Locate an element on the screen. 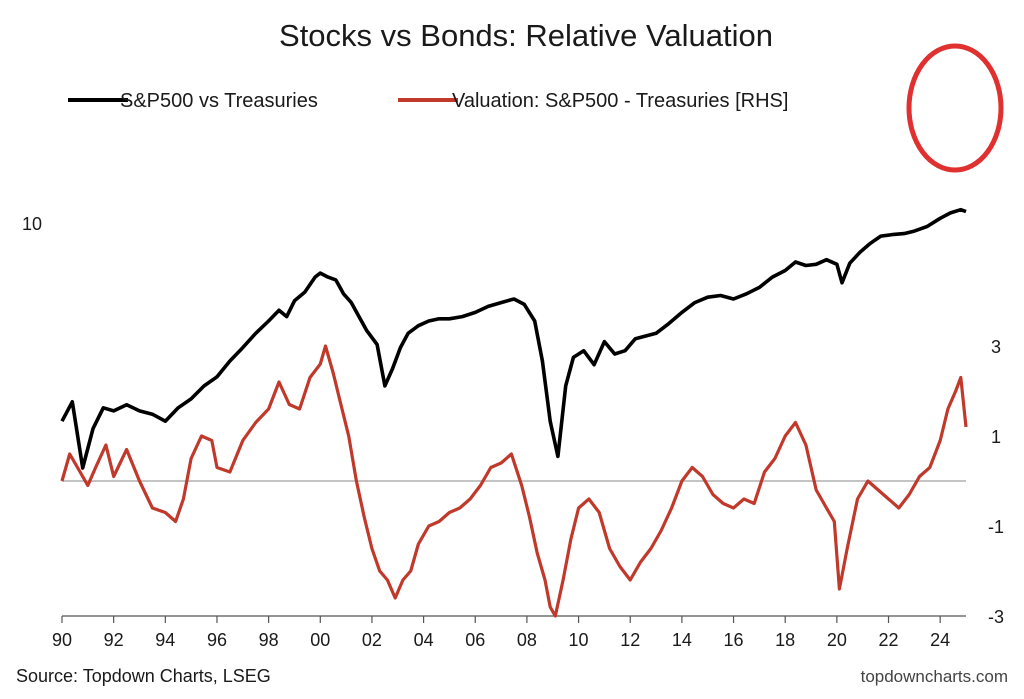 The width and height of the screenshot is (1024, 699). x-tick-label: 92 is located at coordinates (114, 640).